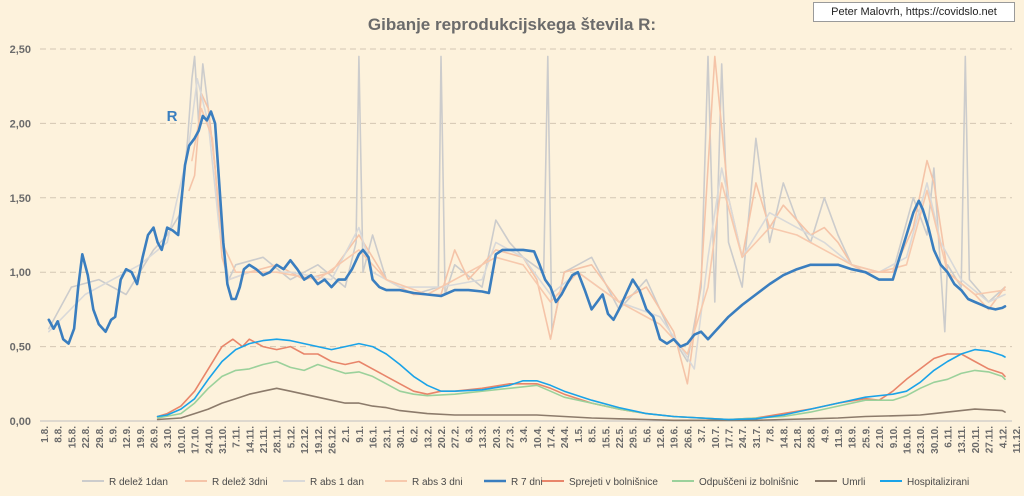  What do you see at coordinates (360, 434) in the screenshot?
I see `x-tick-label: 9.1.` at bounding box center [360, 434].